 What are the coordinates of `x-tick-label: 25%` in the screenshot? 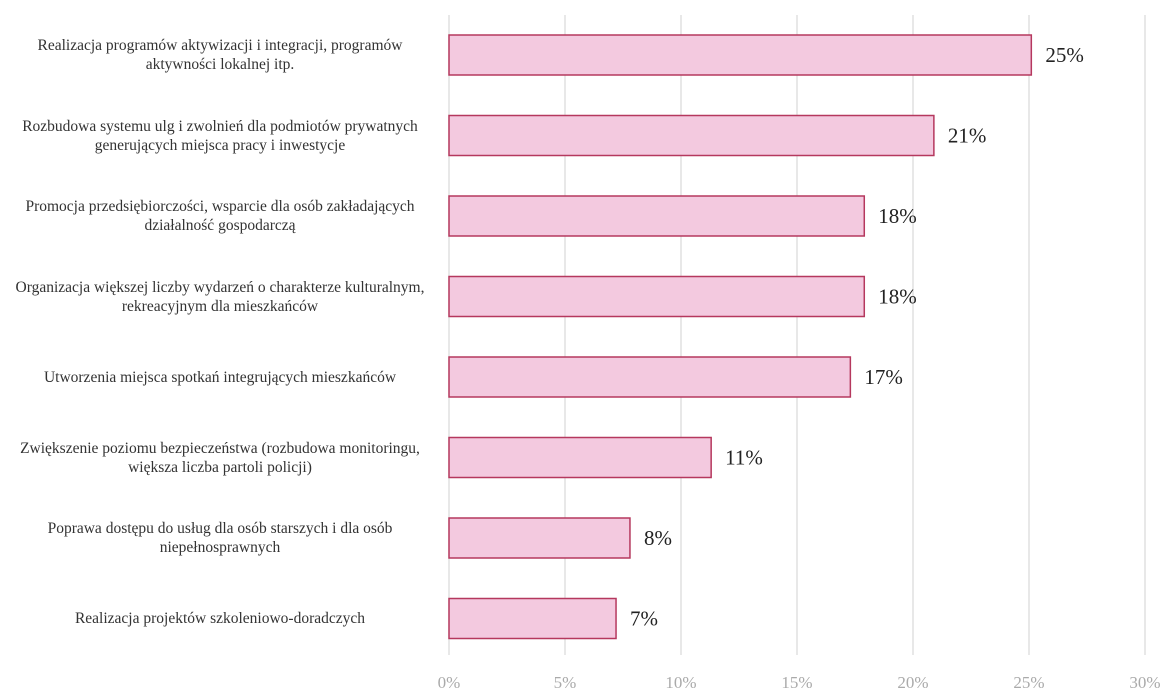 It's located at (1028, 682).